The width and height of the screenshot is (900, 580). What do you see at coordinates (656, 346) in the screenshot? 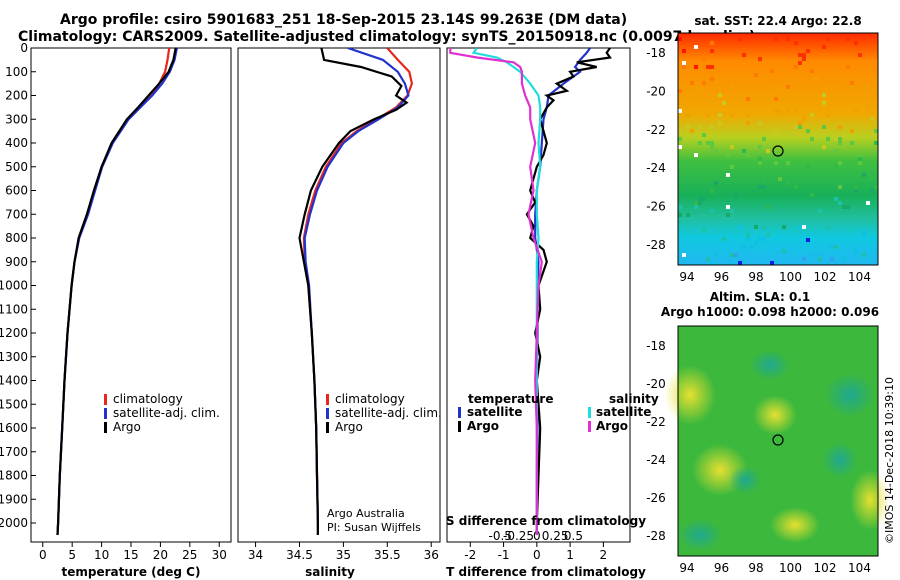
I see `lat-tick-label: -18` at bounding box center [656, 346].